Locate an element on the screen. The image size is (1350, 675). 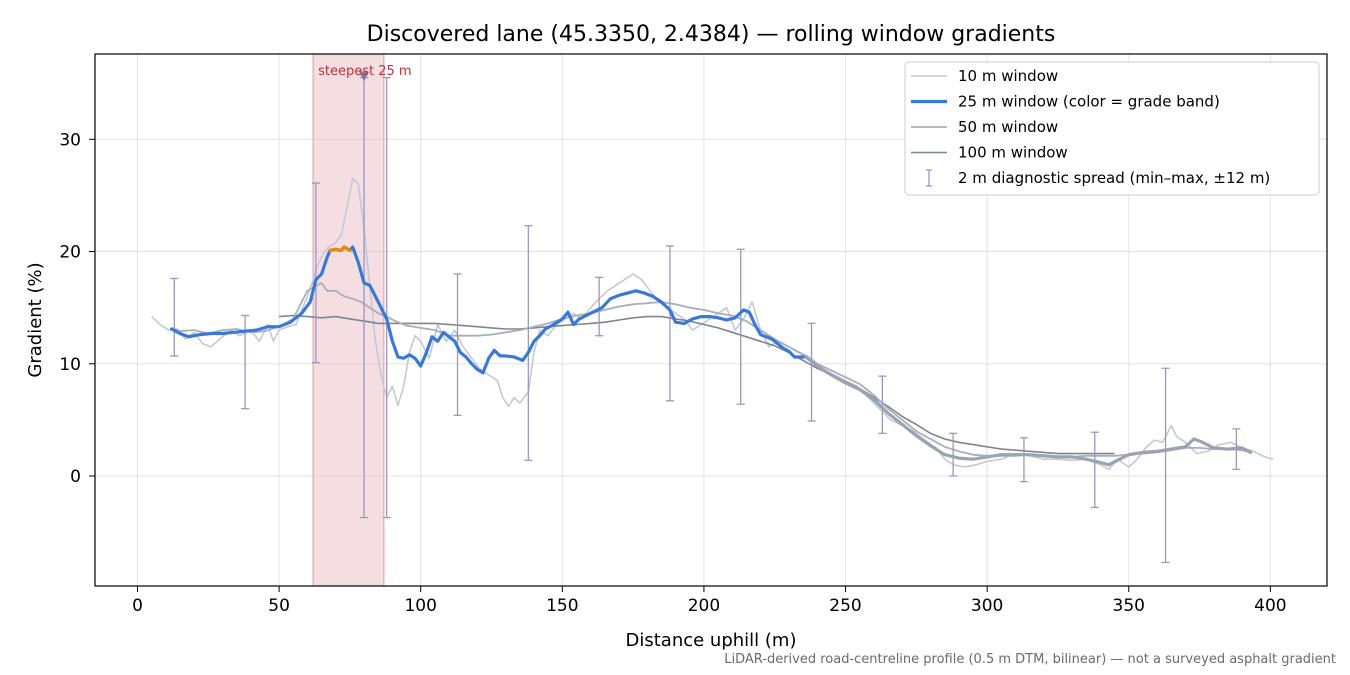
legend-box is located at coordinates (1112, 128).